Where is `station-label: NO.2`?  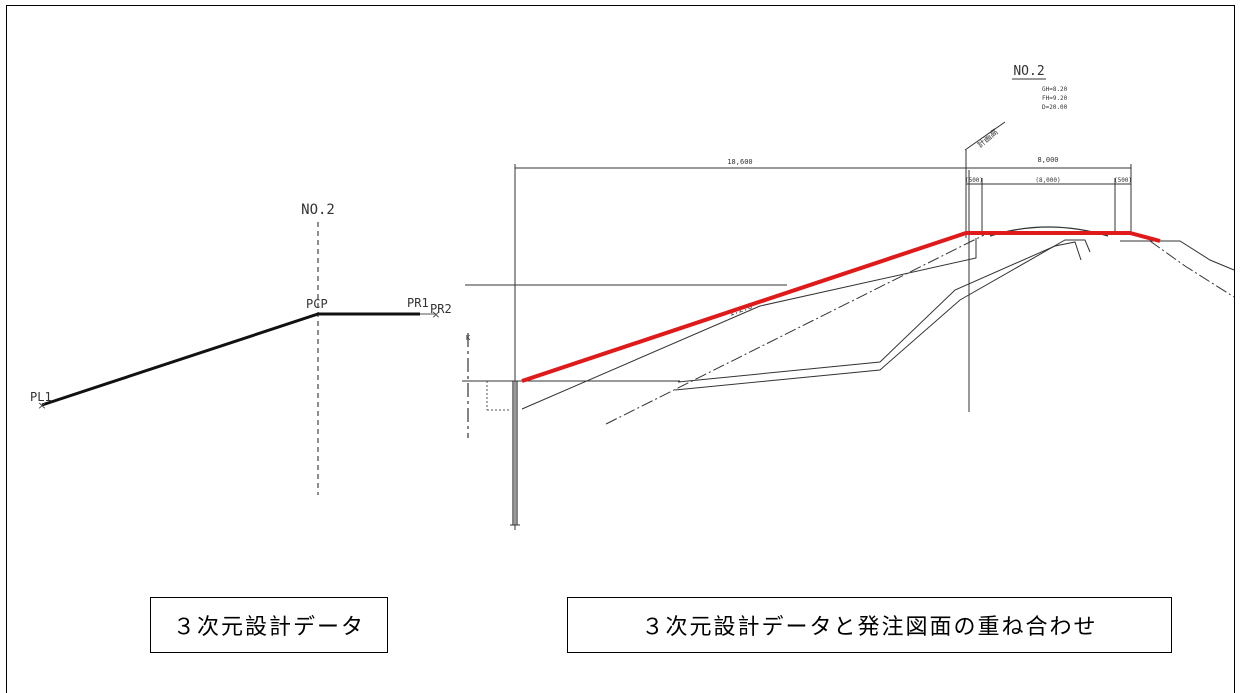 station-label: NO.2 is located at coordinates (318, 210).